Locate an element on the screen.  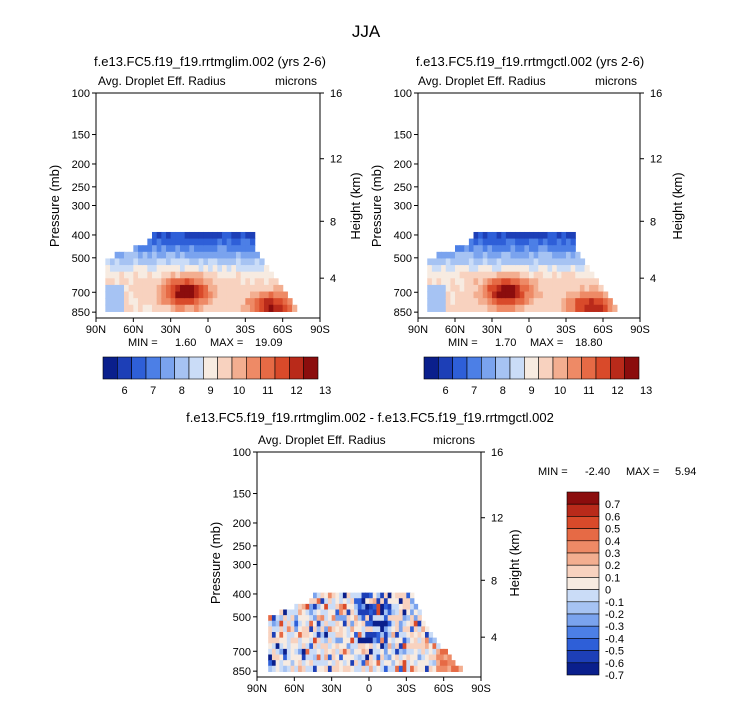
colorbar-label: -0.7 is located at coordinates (614, 676).